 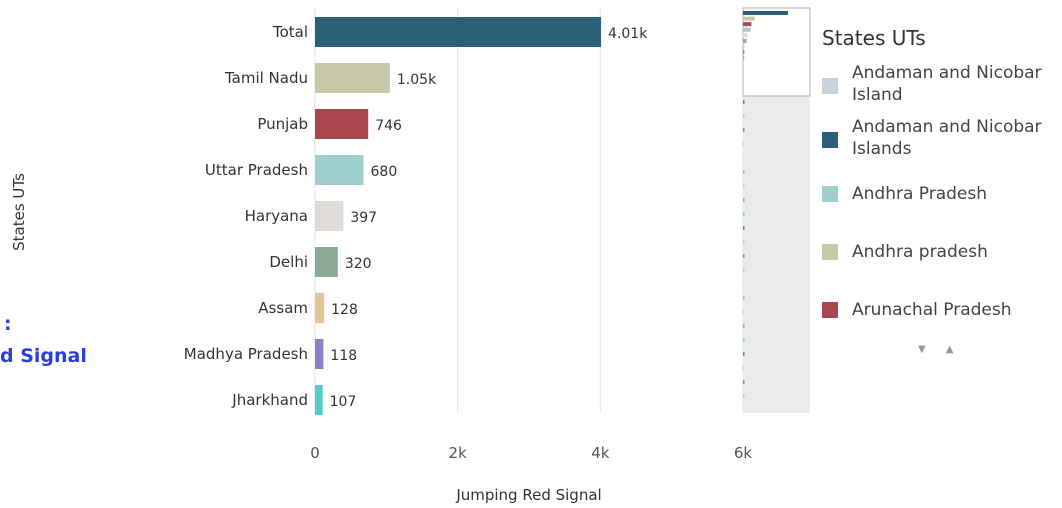 I want to click on navigator-window, so click(x=776, y=52).